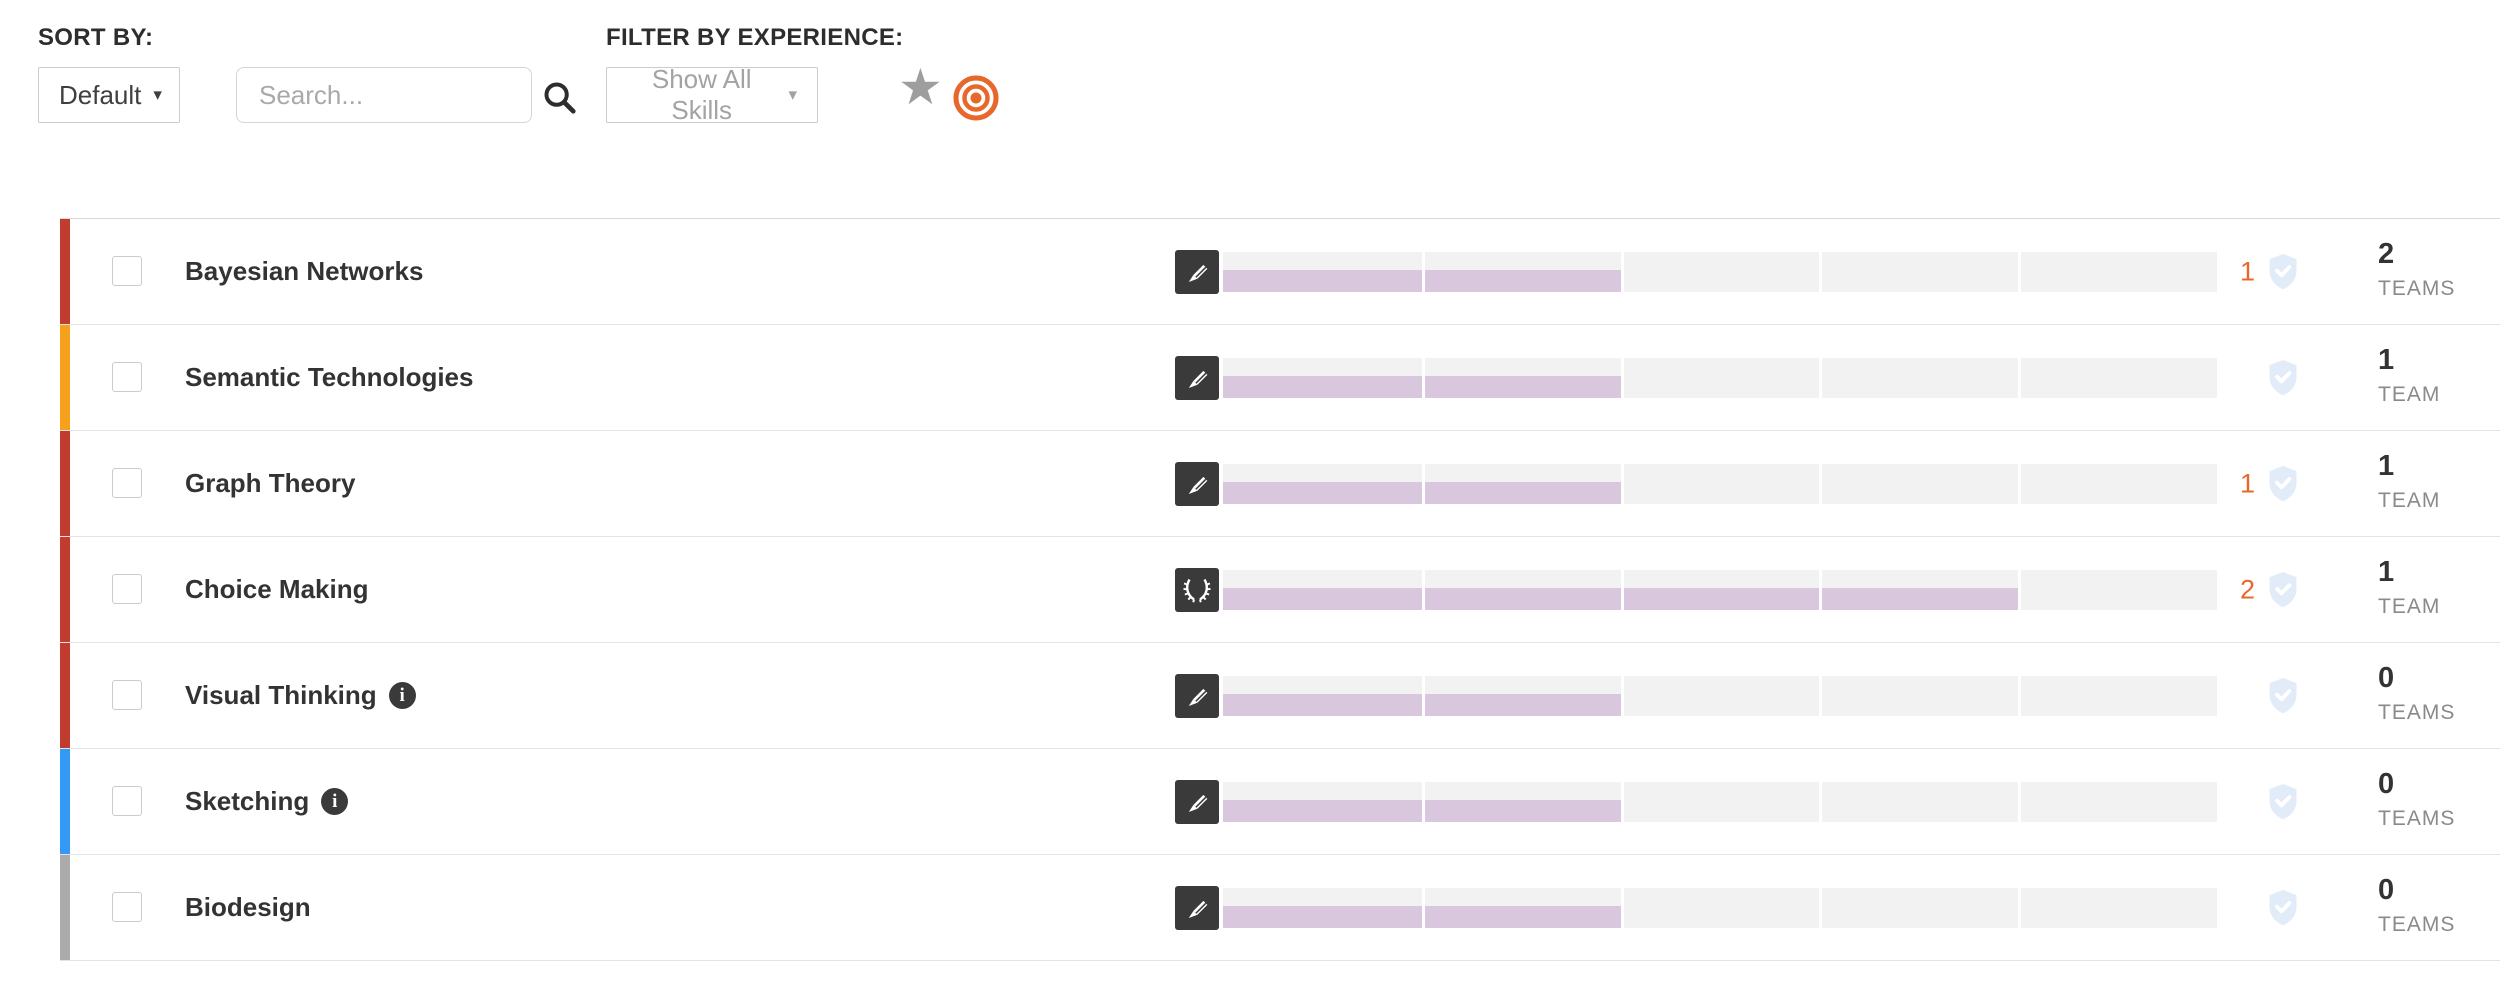 The image size is (2500, 983). I want to click on star-icon: ★, so click(920, 87).